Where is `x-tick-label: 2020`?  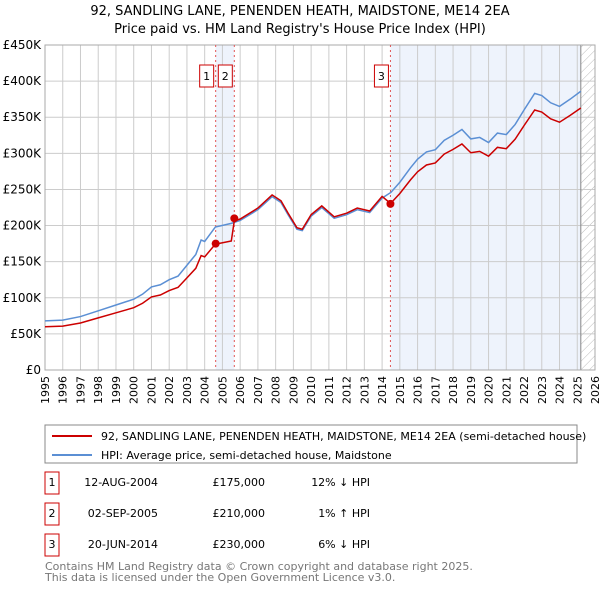
x-tick-label: 2020 is located at coordinates (489, 390).